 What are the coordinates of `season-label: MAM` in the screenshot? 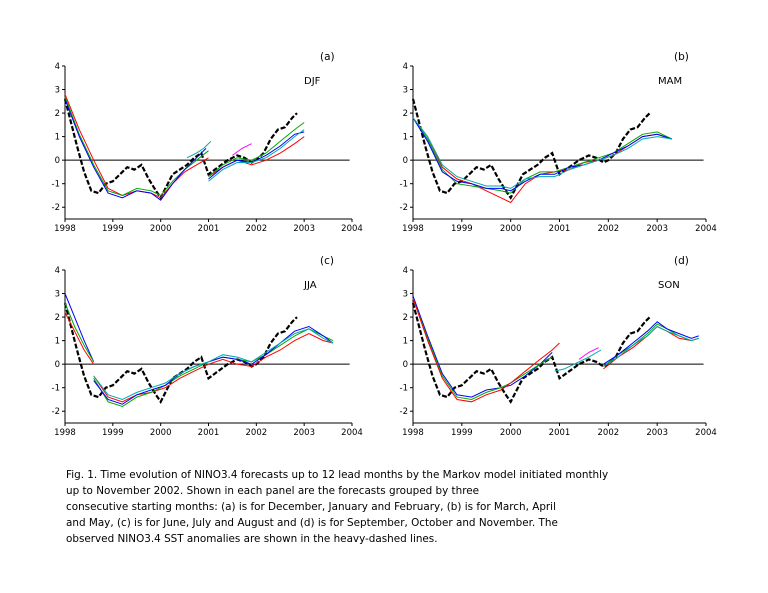 It's located at (670, 81).